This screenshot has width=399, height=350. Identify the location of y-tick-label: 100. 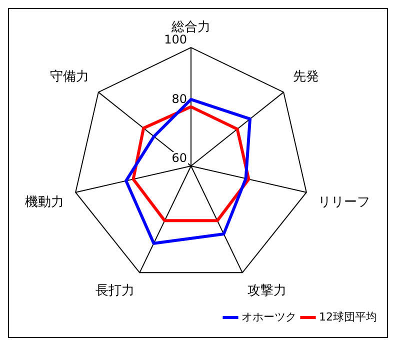
(175, 39).